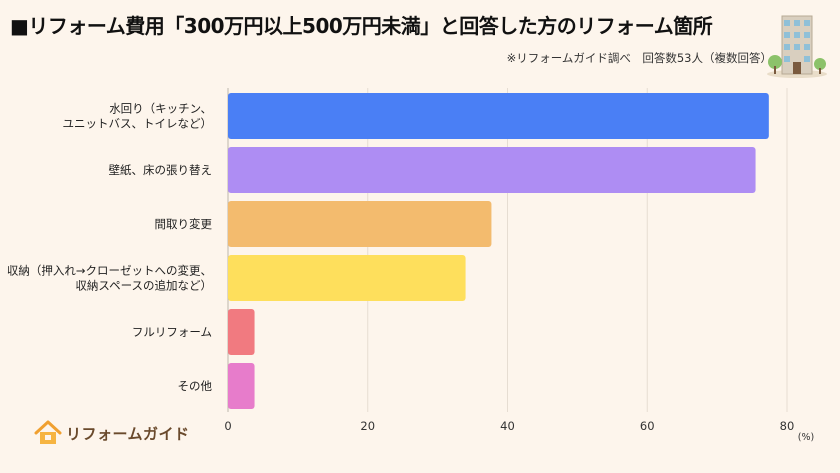 This screenshot has height=473, width=840. Describe the element at coordinates (109, 271) in the screenshot. I see `category-label: 収納（押入れ→クローゼットへの変更、` at that location.